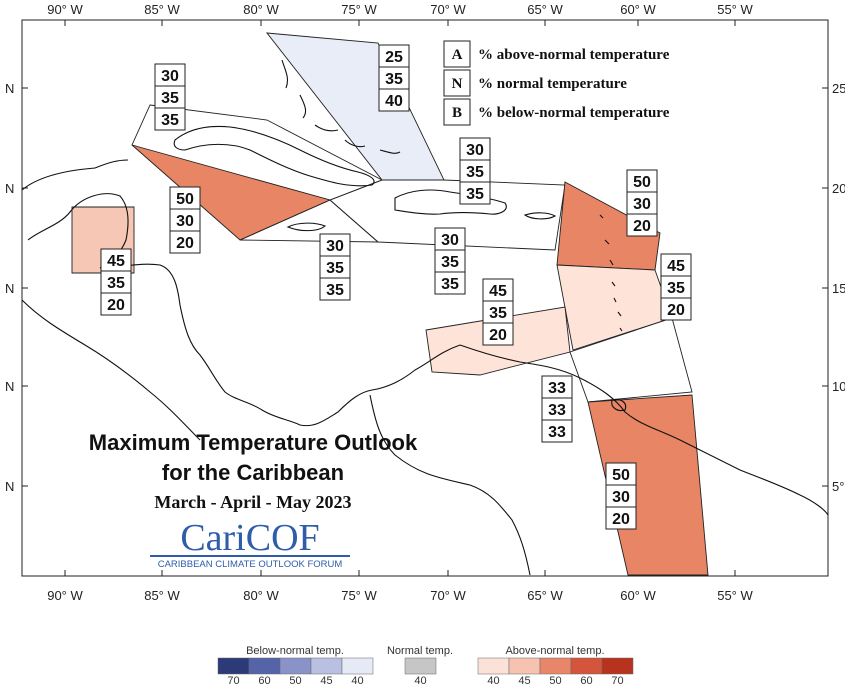 Image resolution: width=845 pixels, height=684 pixels. Describe the element at coordinates (295, 651) in the screenshot. I see `scale-label-below: Below-normal temp.` at that location.